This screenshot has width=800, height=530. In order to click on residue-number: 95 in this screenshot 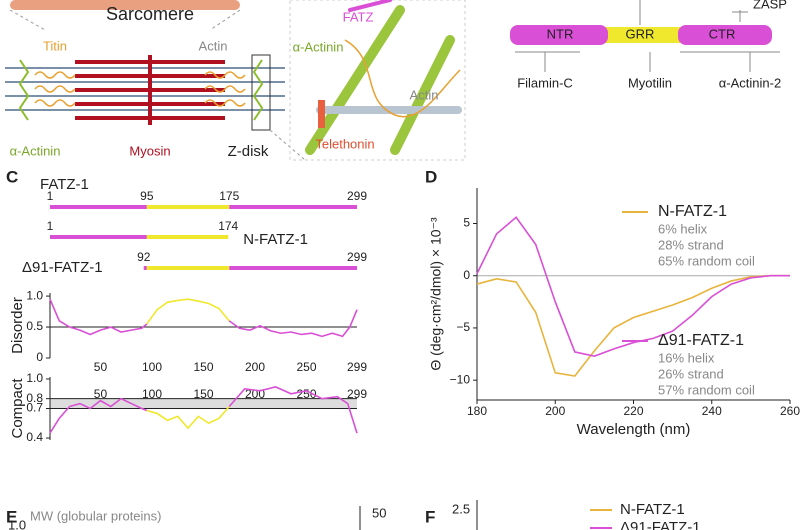, I will do `click(147, 196)`.